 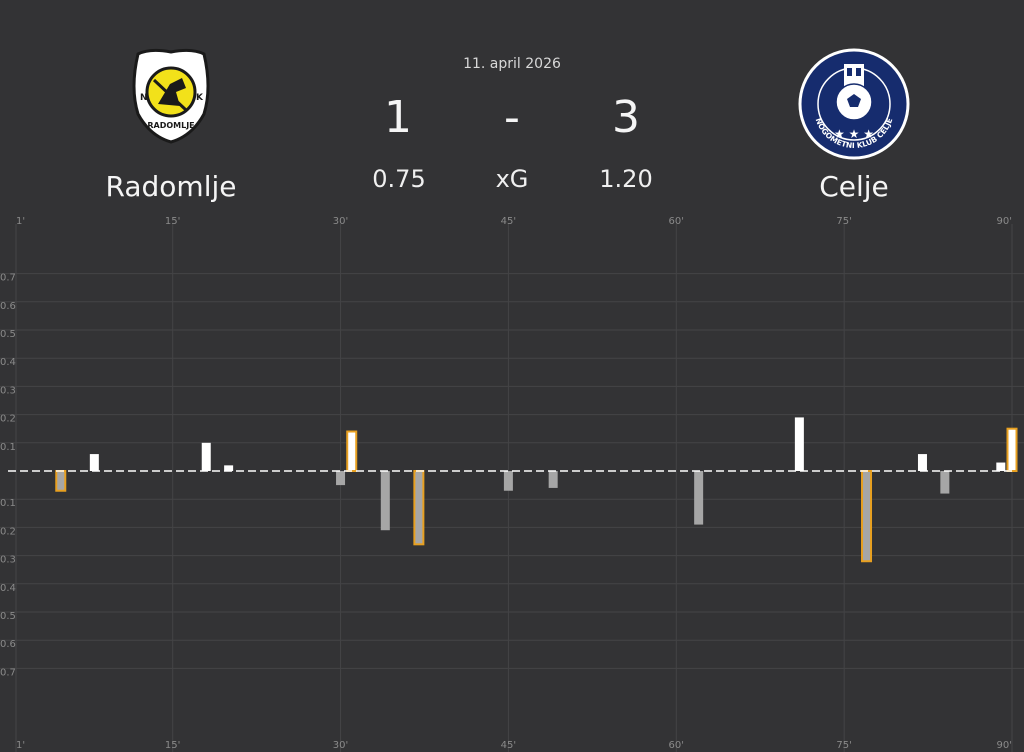 I want to click on xg-label: xG, so click(x=512, y=179).